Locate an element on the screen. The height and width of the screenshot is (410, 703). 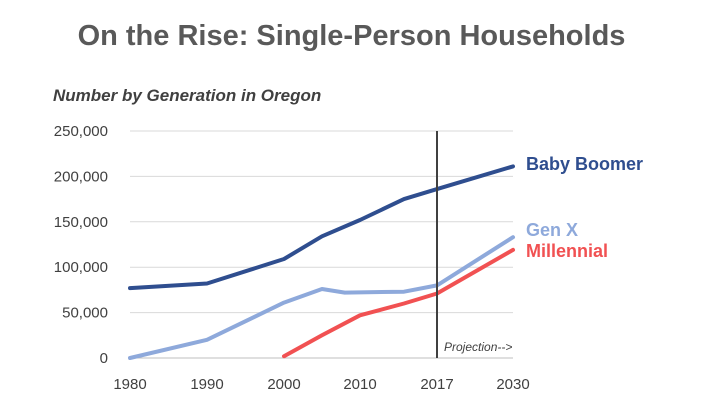
projection-annotation: Projection--> is located at coordinates (478, 347).